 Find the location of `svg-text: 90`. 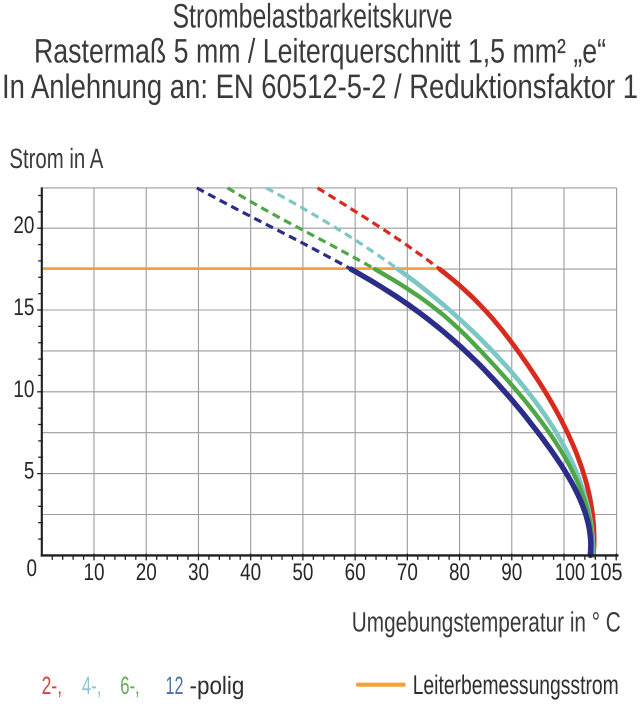

svg-text: 90 is located at coordinates (511, 572).